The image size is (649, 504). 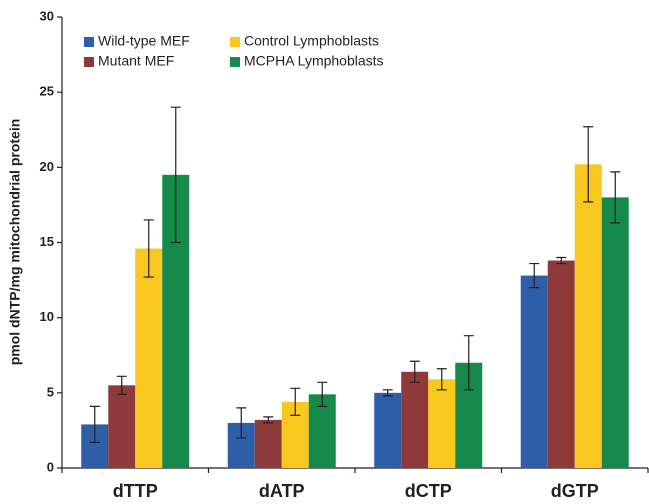 What do you see at coordinates (144, 41) in the screenshot?
I see `legend-label: Wild-type MEF` at bounding box center [144, 41].